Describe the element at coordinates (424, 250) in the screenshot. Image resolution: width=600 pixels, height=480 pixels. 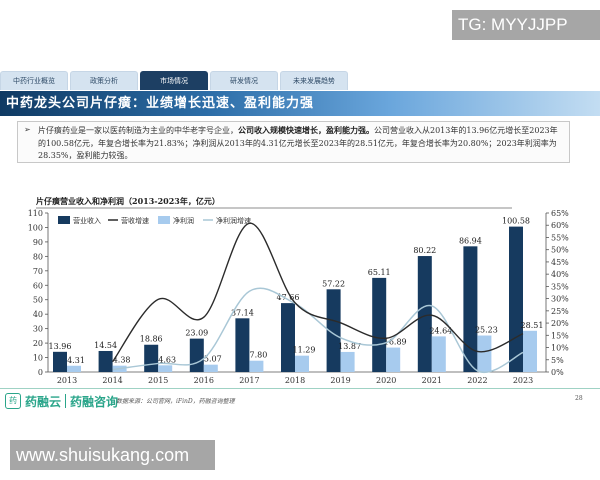
I see `svg-text: 80.22` at that location.